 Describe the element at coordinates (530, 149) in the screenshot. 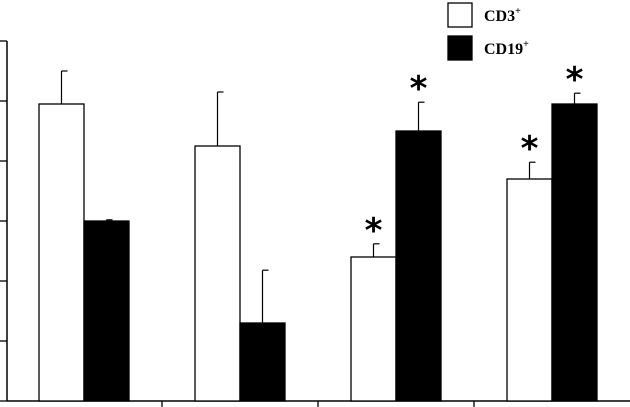

I see `significance-marker-cd3-4: *` at that location.